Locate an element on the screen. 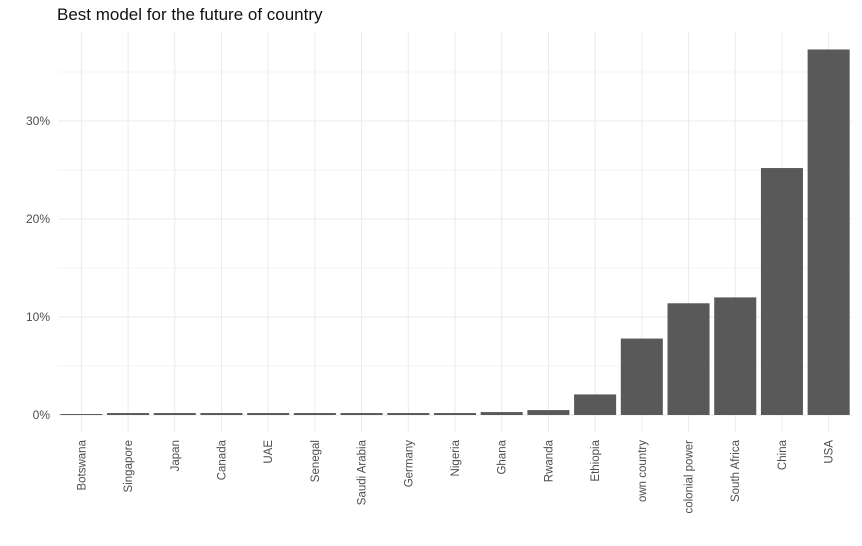  x-tick-label: USA is located at coordinates (830, 452).